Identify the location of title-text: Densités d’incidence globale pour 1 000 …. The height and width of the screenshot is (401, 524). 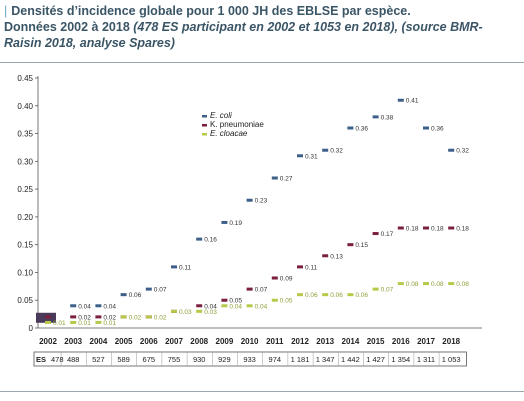
(211, 11).